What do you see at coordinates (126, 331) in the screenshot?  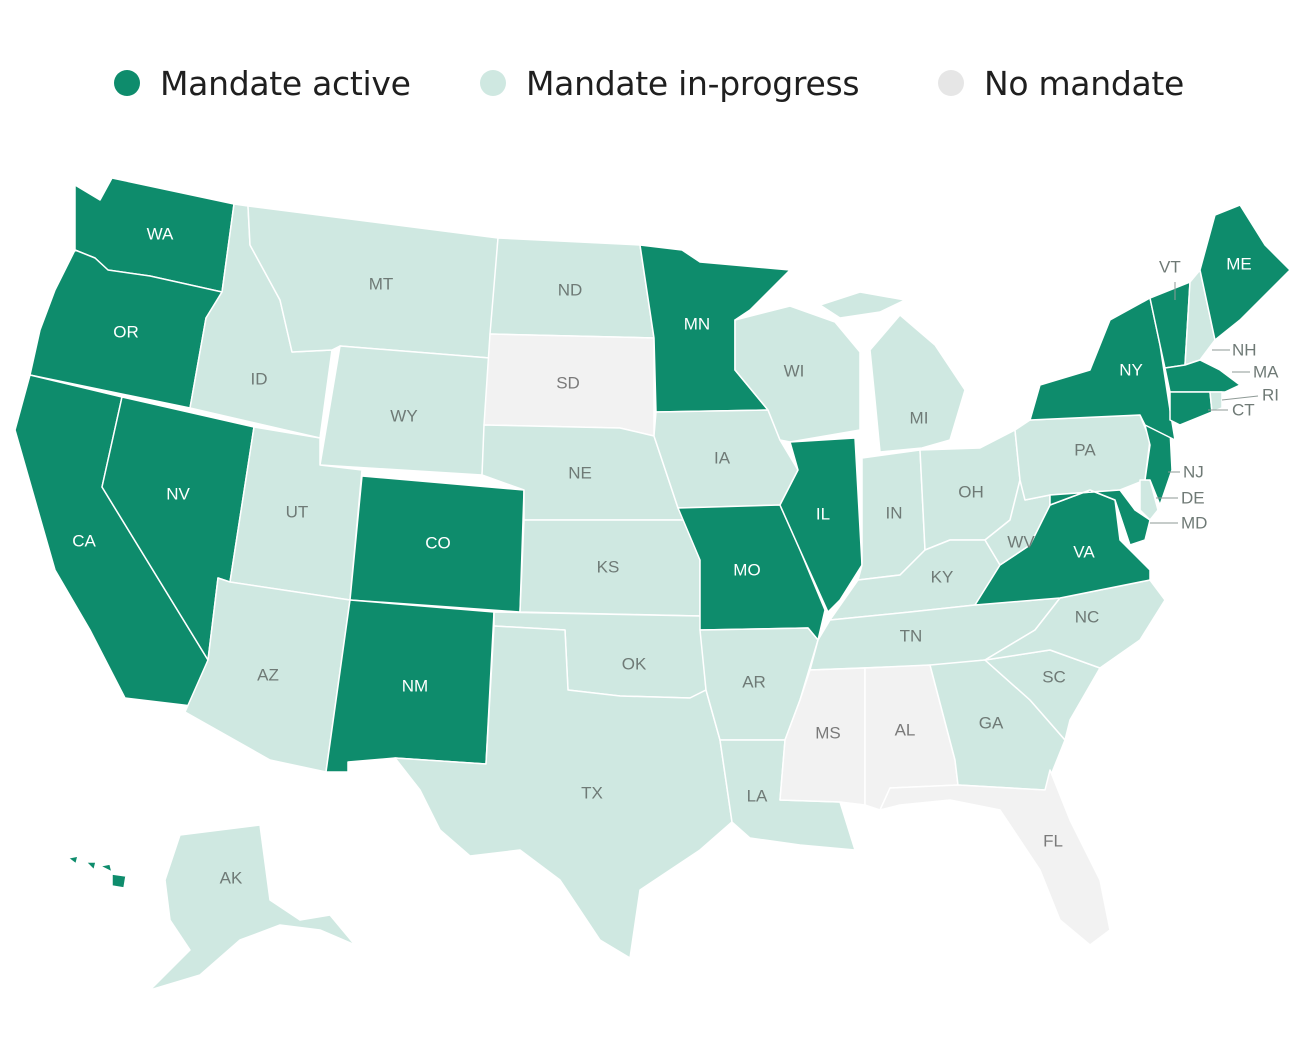 I see `state-label-or: OR` at bounding box center [126, 331].